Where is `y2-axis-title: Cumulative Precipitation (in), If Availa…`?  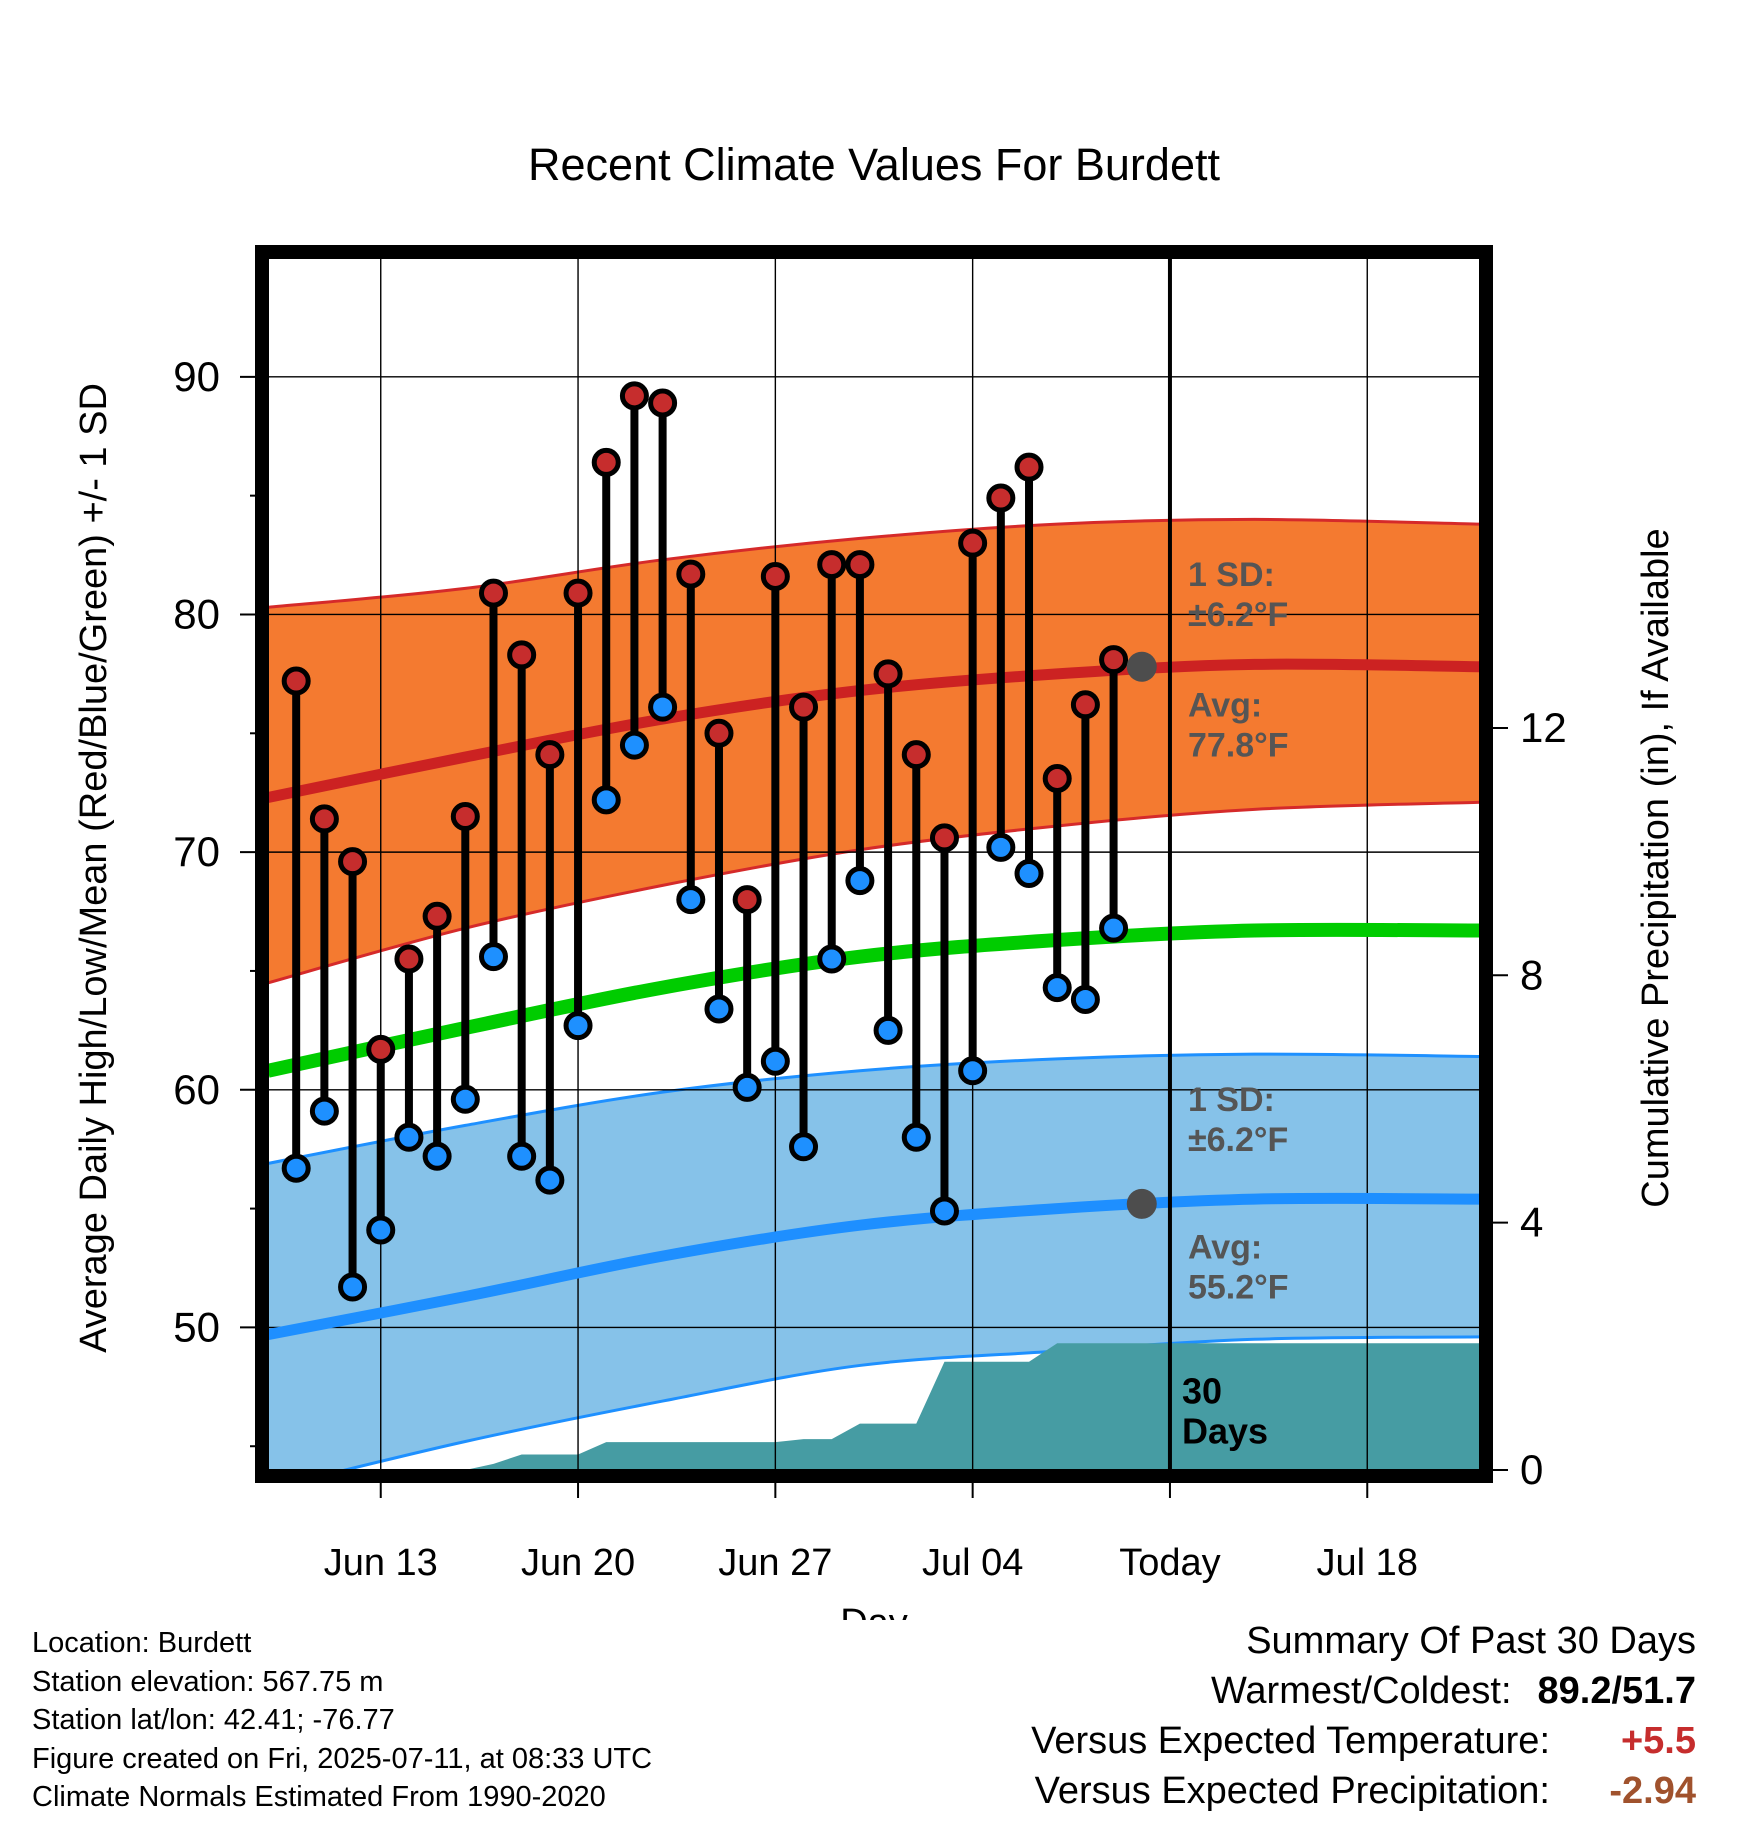 y2-axis-title: Cumulative Precipitation (in), If Availa… is located at coordinates (1656, 867).